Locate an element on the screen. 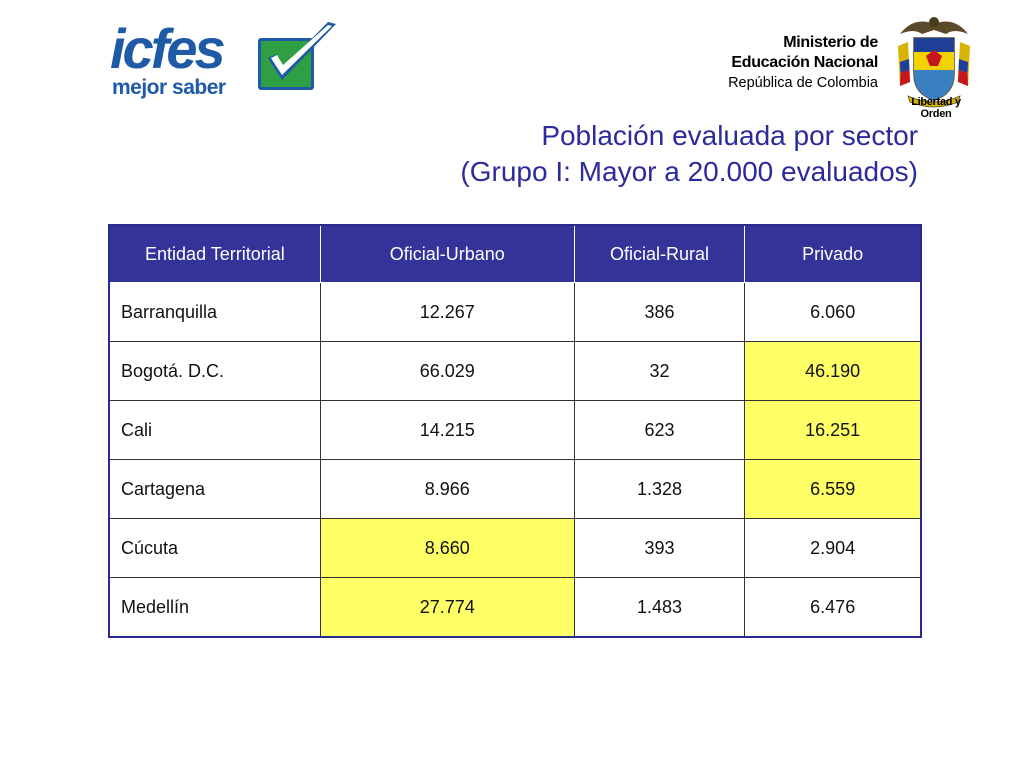  table-cell-entidad: Cartagena is located at coordinates (214, 489).